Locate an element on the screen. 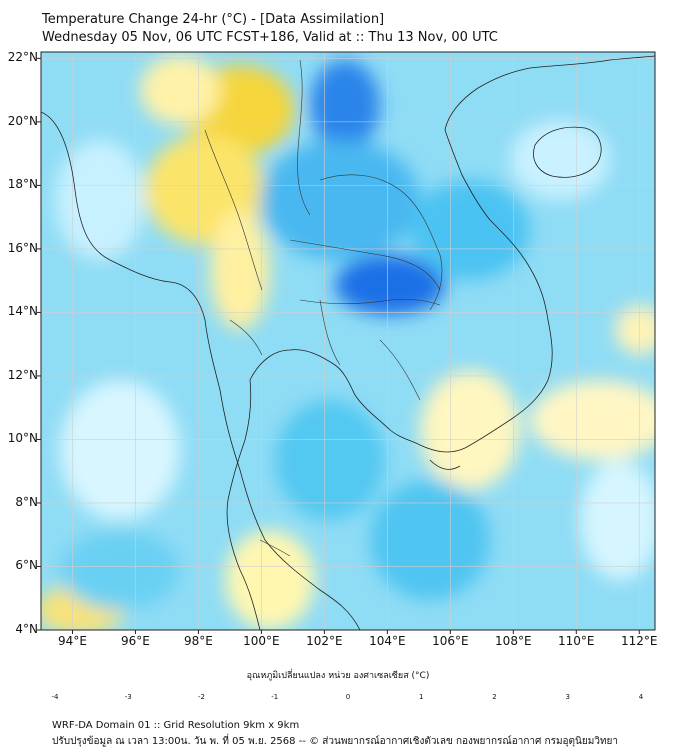  colorbar-tick-label: 3 is located at coordinates (567, 697).